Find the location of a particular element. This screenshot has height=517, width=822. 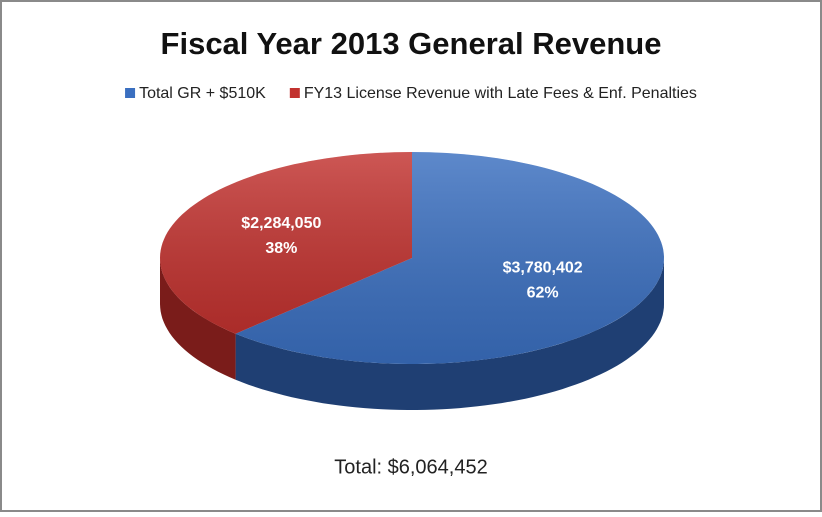

data-label: $3,780,402 is located at coordinates (543, 268).